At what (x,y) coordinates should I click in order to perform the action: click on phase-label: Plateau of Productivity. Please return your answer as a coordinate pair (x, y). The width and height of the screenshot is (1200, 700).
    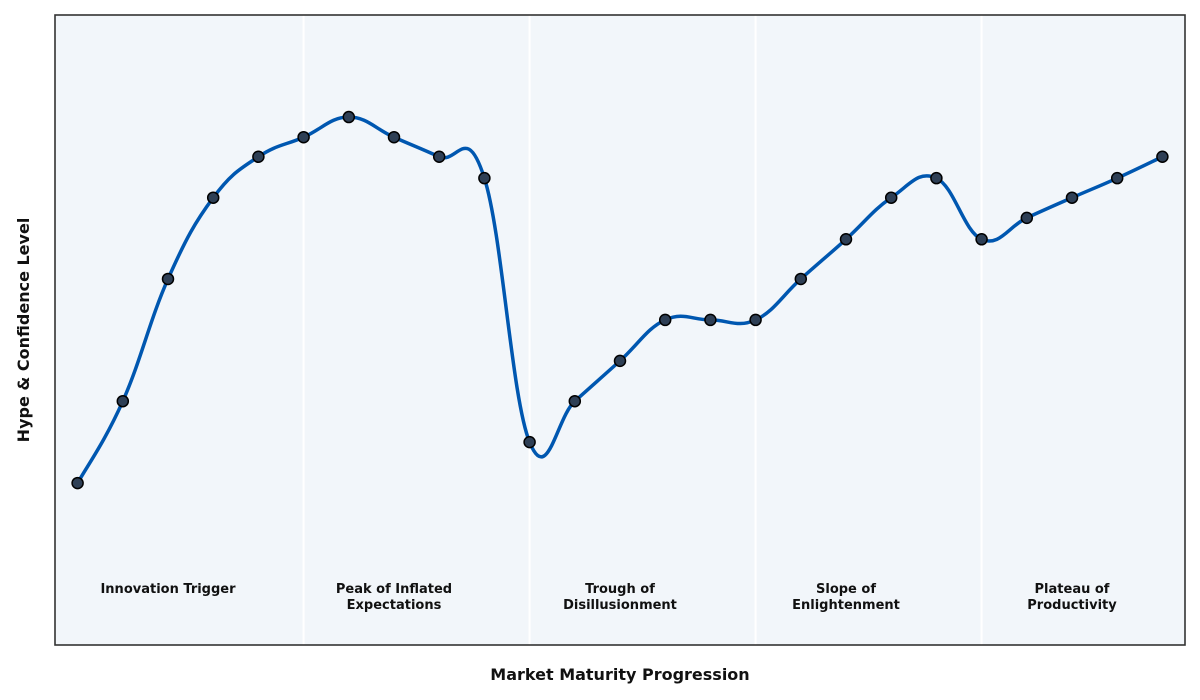
    Looking at the image, I should click on (1072, 597).